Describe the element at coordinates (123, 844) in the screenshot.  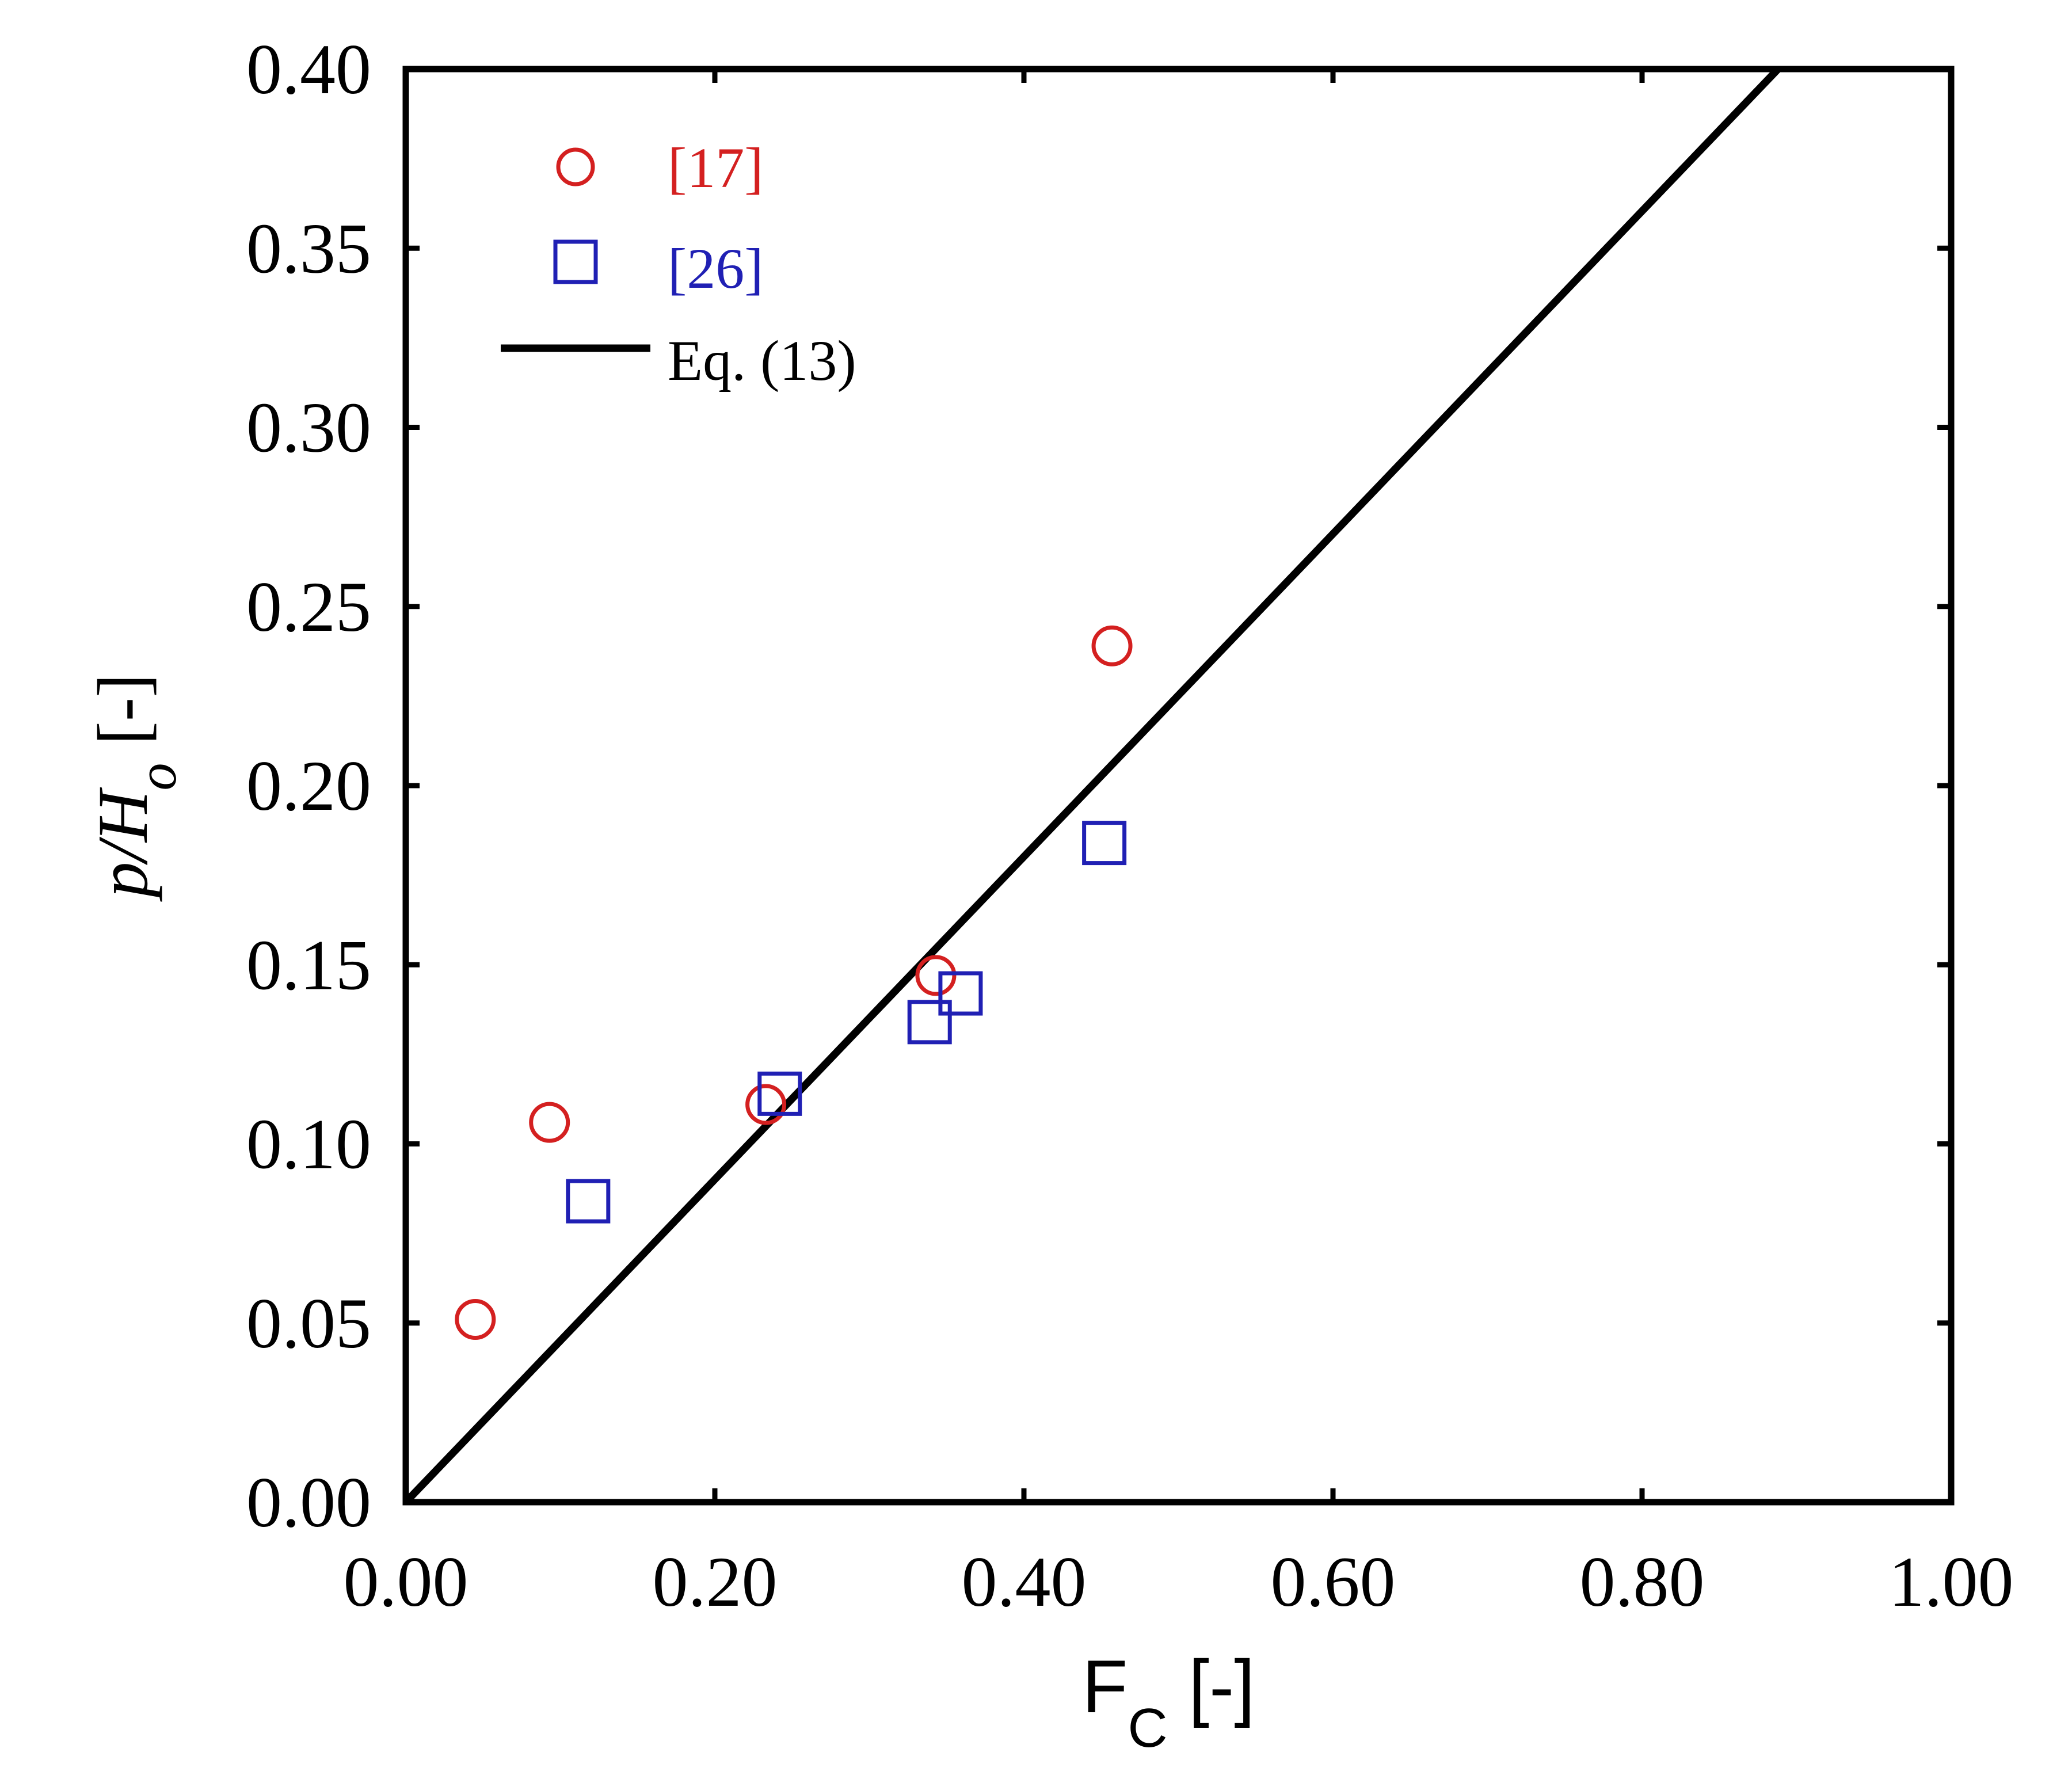
I see `y-axis-label-main: p/H` at that location.